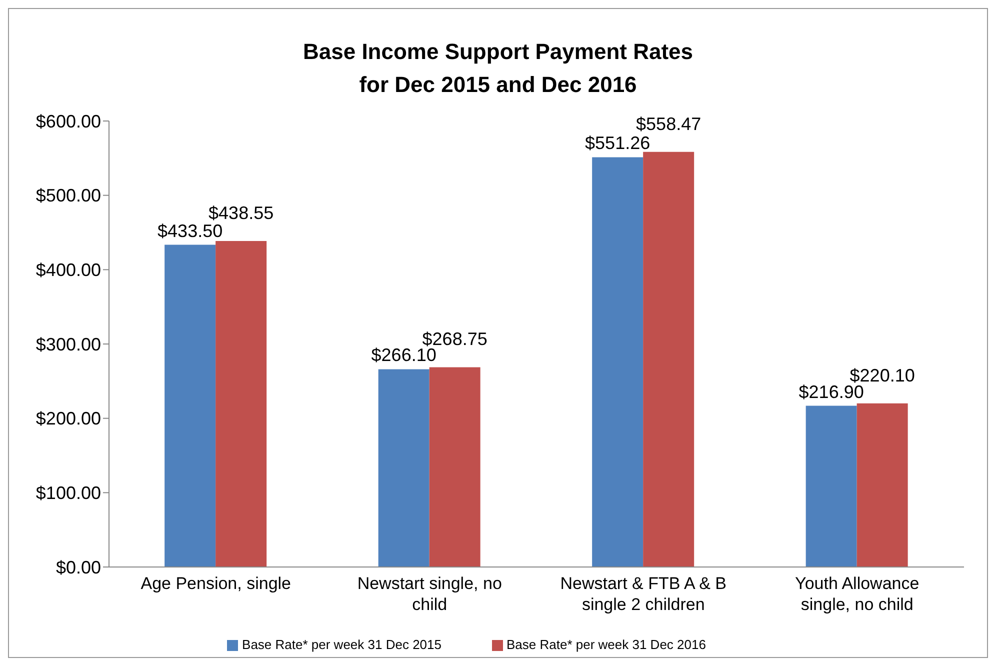  What do you see at coordinates (606, 644) in the screenshot?
I see `legend-label: Base Rate* per week 31 Dec 2016` at bounding box center [606, 644].